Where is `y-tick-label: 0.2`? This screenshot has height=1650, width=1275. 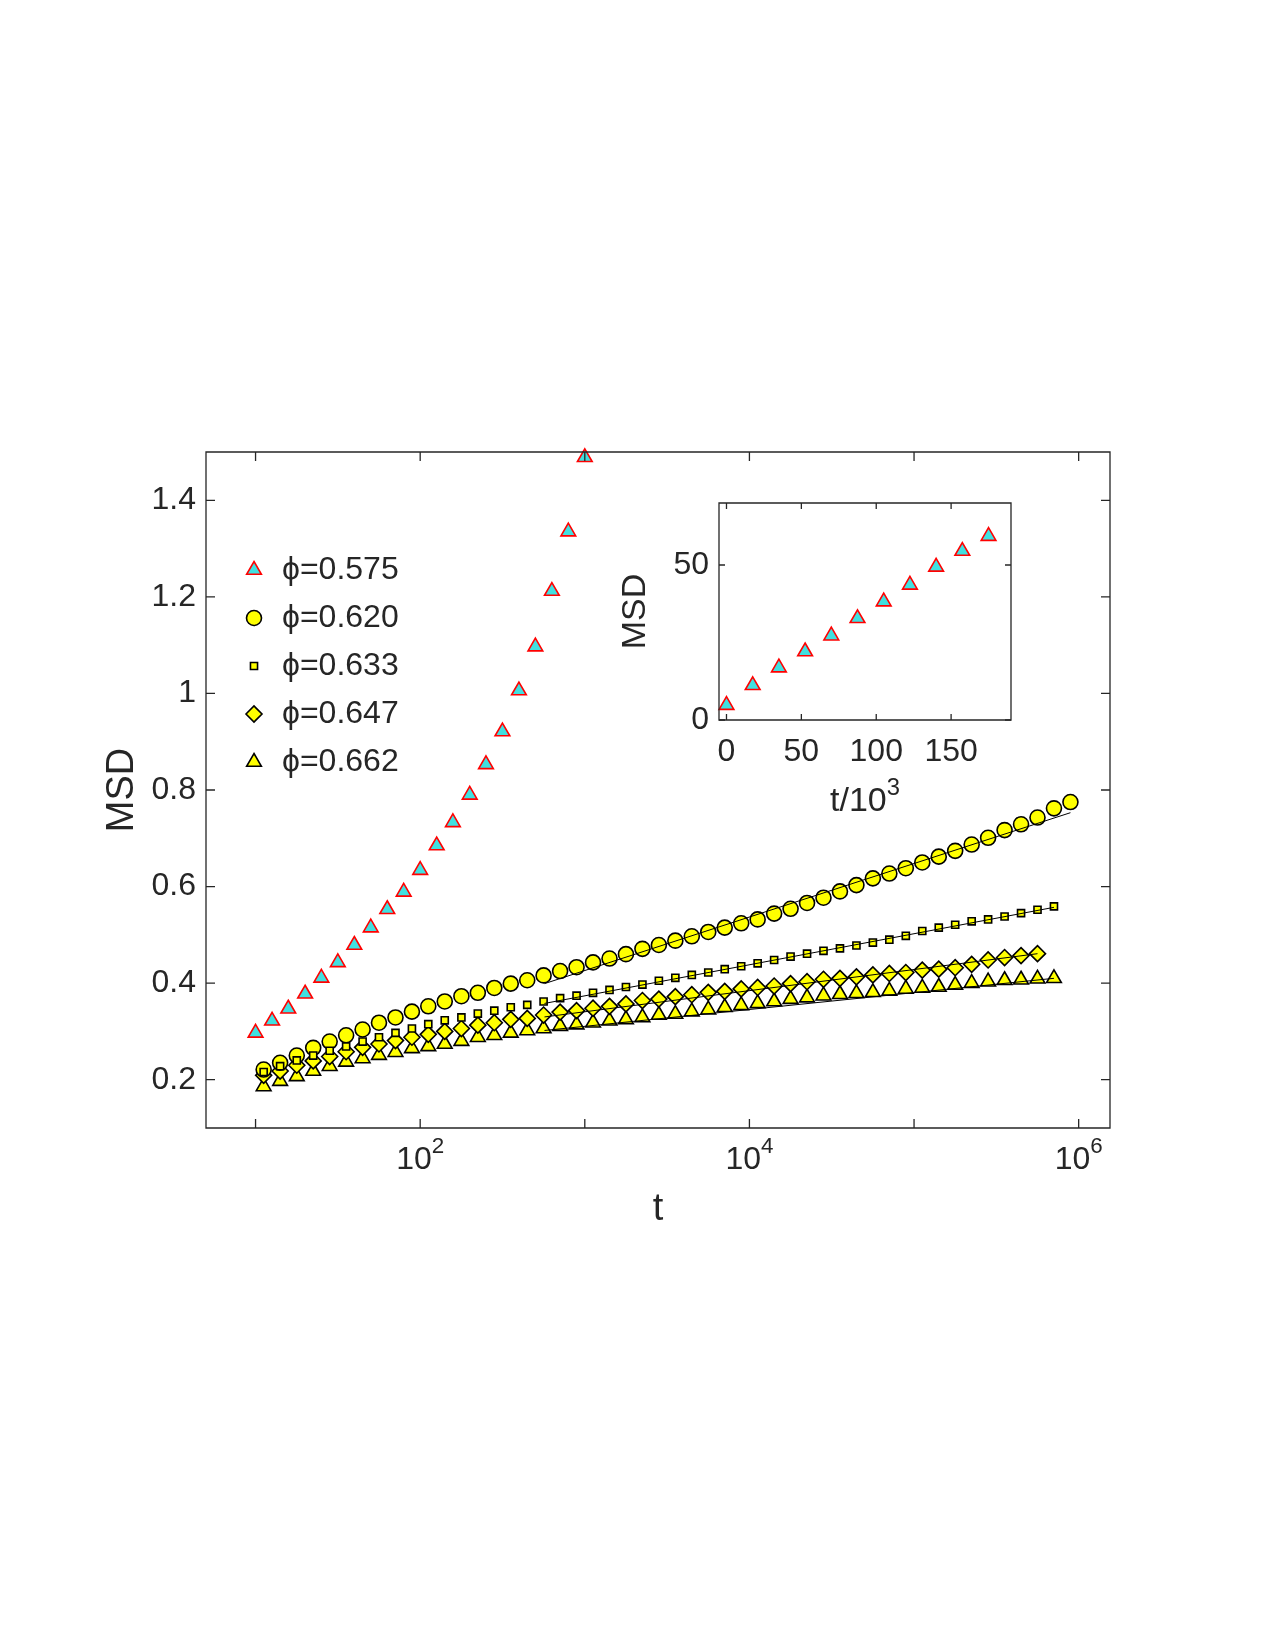
y-tick-label: 0.2 is located at coordinates (173, 1077).